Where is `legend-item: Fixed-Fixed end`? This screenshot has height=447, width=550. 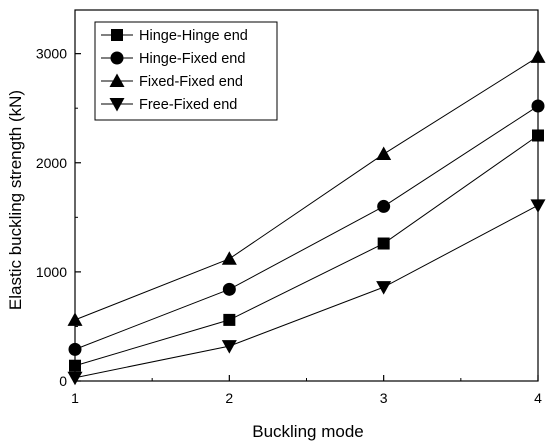 legend-item: Fixed-Fixed end is located at coordinates (172, 81).